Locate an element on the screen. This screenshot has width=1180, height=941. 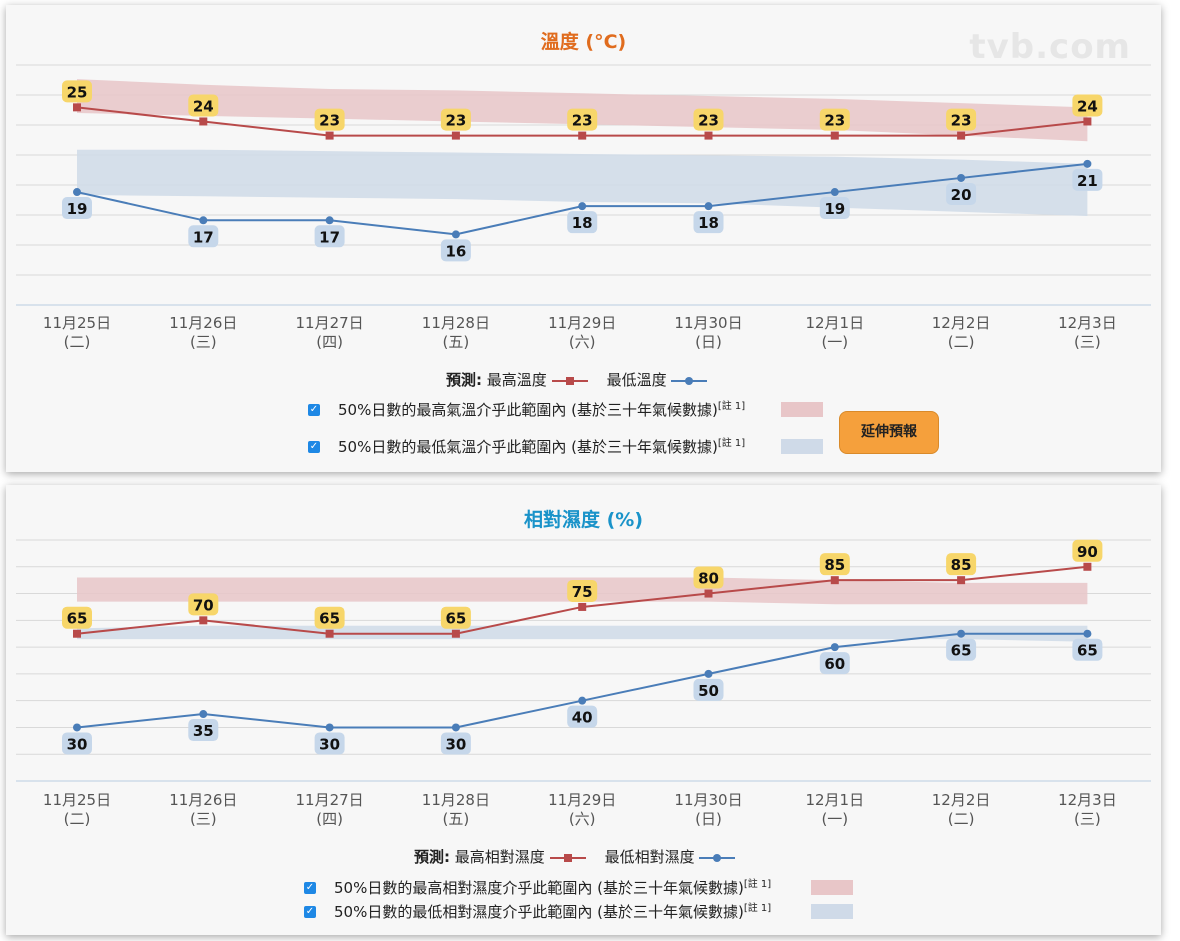
data-label: 40 is located at coordinates (582, 718).